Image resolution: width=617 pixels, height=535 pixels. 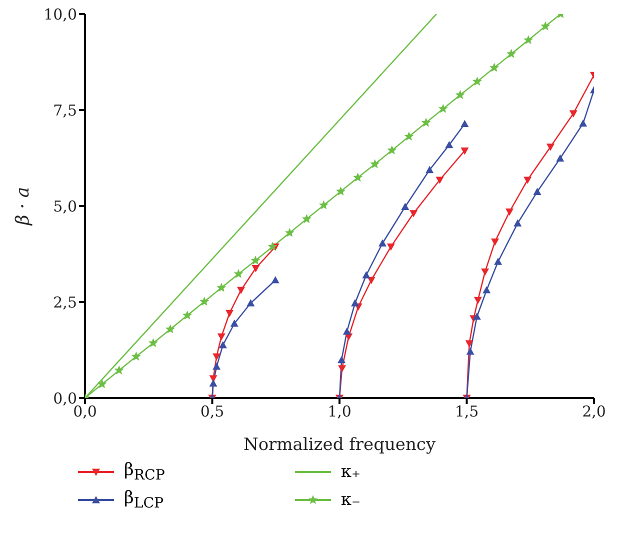 What do you see at coordinates (65, 206) in the screenshot?
I see `y-tick-label: 5,0` at bounding box center [65, 206].